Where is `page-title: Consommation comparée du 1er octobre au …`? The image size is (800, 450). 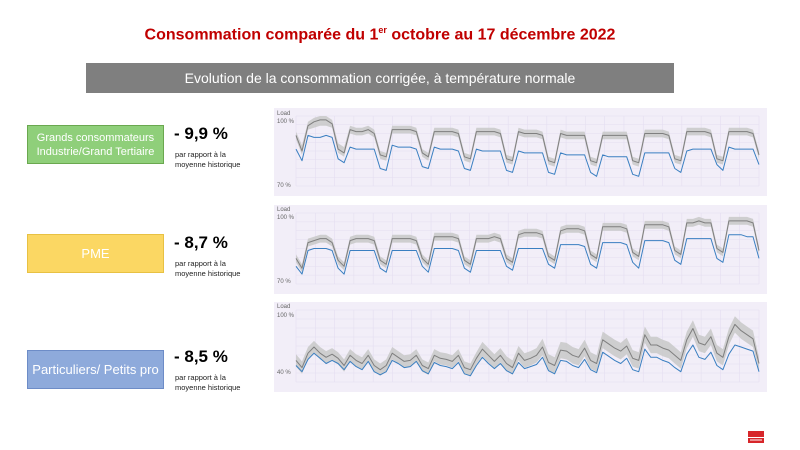
page-title: Consommation comparée du 1er octobre au … is located at coordinates (380, 34).